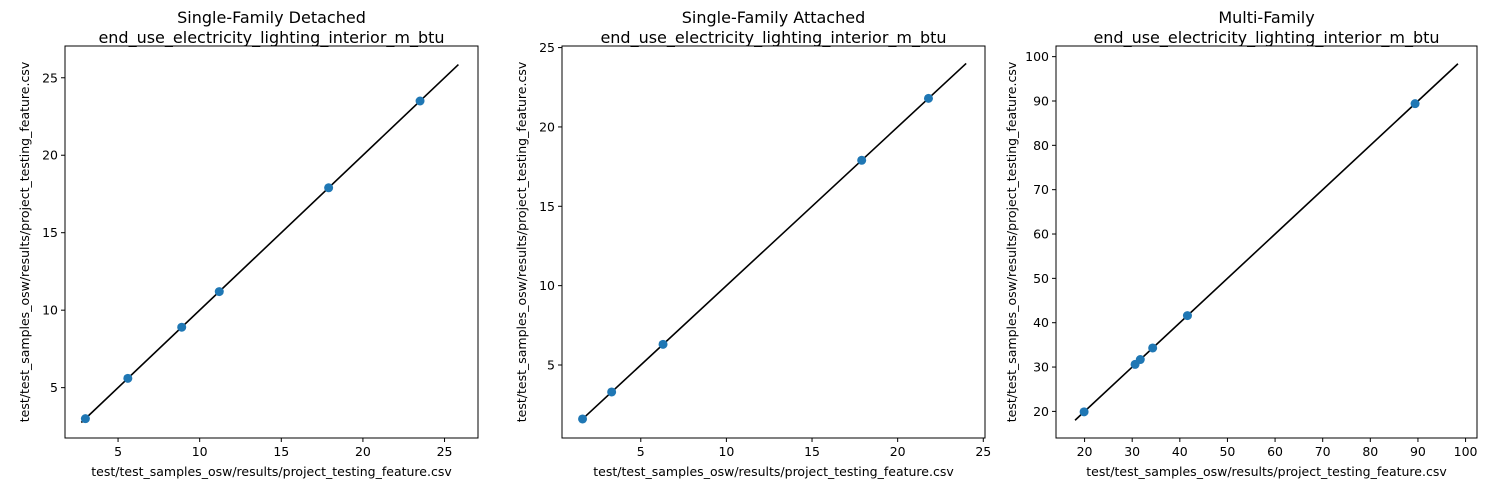 The width and height of the screenshot is (1487, 489). Describe the element at coordinates (1041, 234) in the screenshot. I see `y-tick-label: 60` at that location.